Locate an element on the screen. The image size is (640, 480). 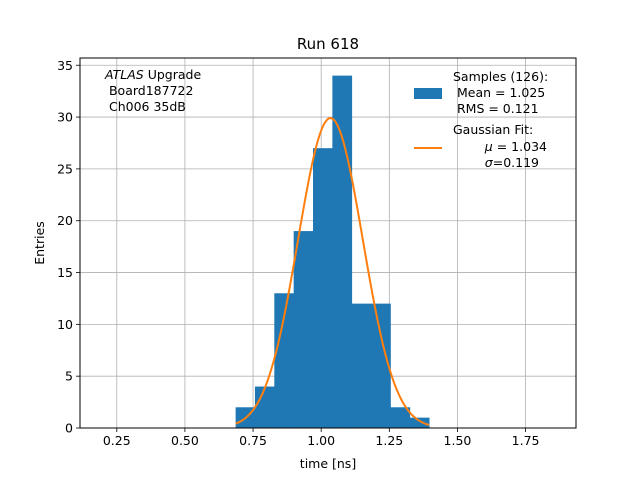
legend-hist-mean: Mean = 1.025 is located at coordinates (499, 92).